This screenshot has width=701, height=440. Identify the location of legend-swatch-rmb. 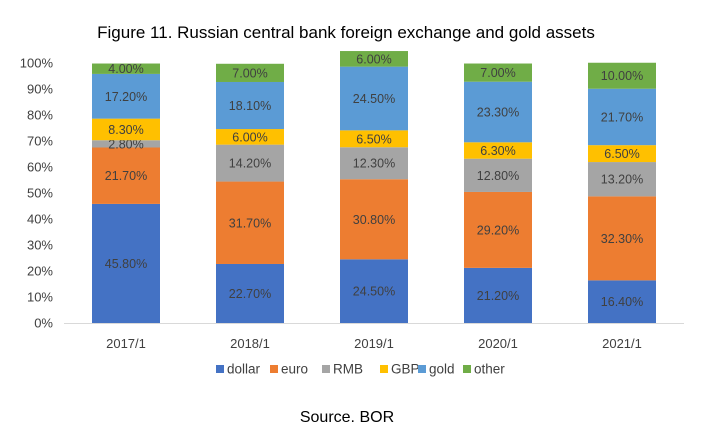
(326, 369).